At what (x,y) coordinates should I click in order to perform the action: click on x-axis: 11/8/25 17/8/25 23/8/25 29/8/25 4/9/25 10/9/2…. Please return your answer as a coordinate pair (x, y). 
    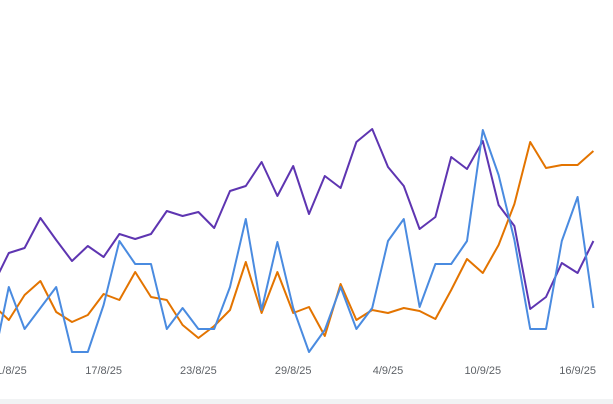
    Looking at the image, I should click on (298, 371).